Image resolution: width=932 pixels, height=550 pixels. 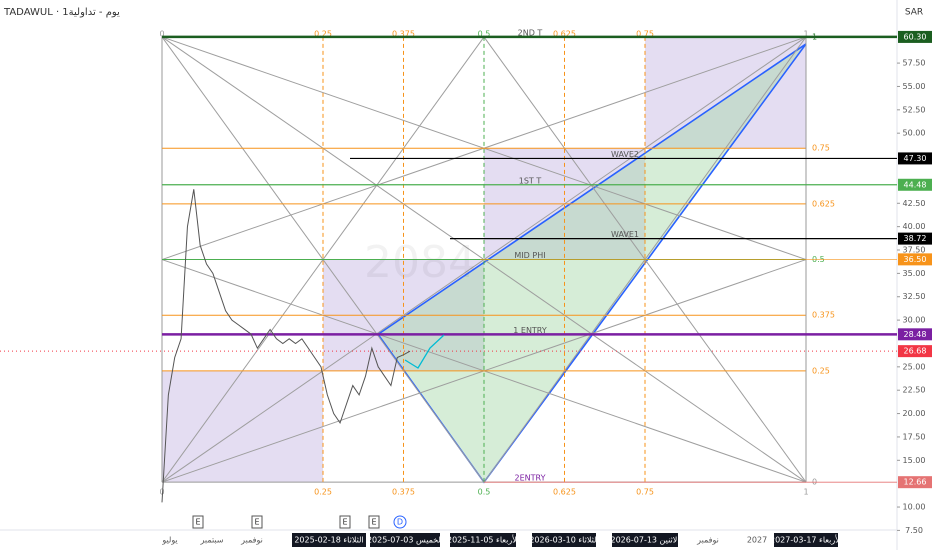 I want to click on gann-h-level-label: 0.25, so click(x=821, y=370).